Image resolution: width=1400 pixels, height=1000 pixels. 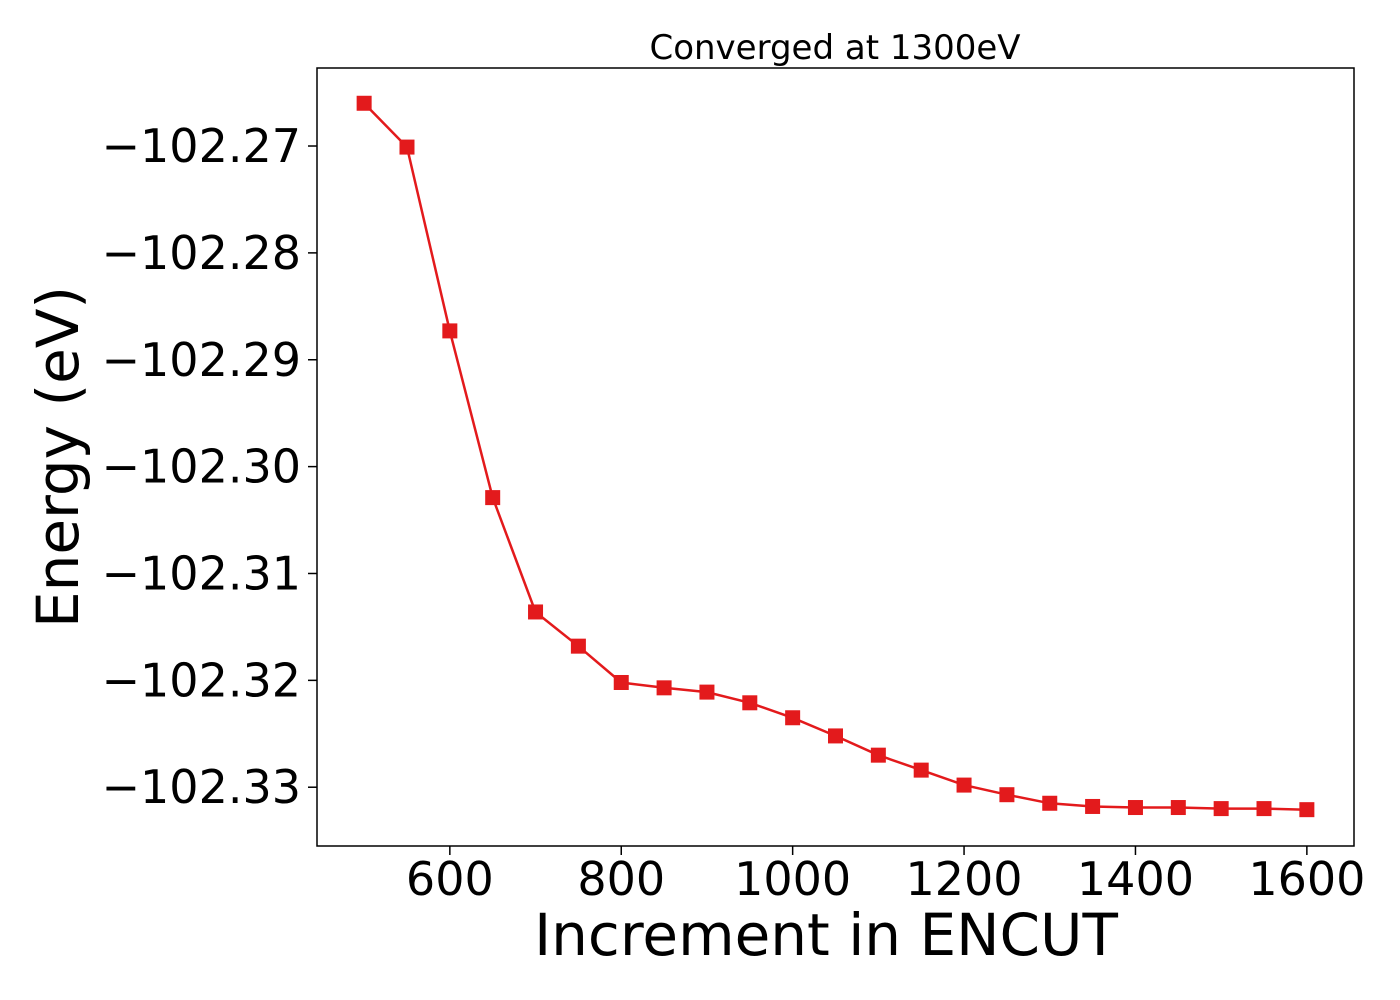 What do you see at coordinates (621, 879) in the screenshot?
I see `x-tick-label: 800` at bounding box center [621, 879].